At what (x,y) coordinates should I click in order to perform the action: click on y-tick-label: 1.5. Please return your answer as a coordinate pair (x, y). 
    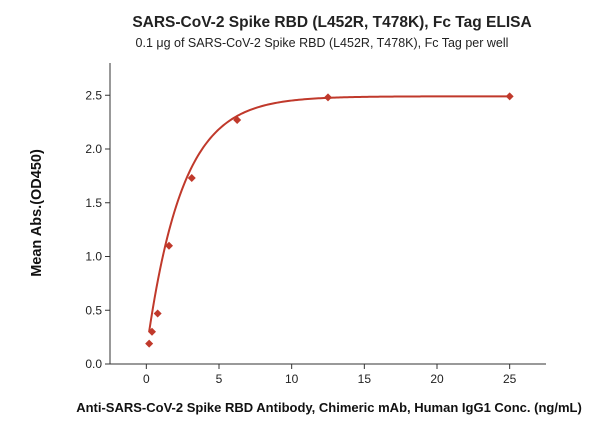
    Looking at the image, I should click on (93, 203).